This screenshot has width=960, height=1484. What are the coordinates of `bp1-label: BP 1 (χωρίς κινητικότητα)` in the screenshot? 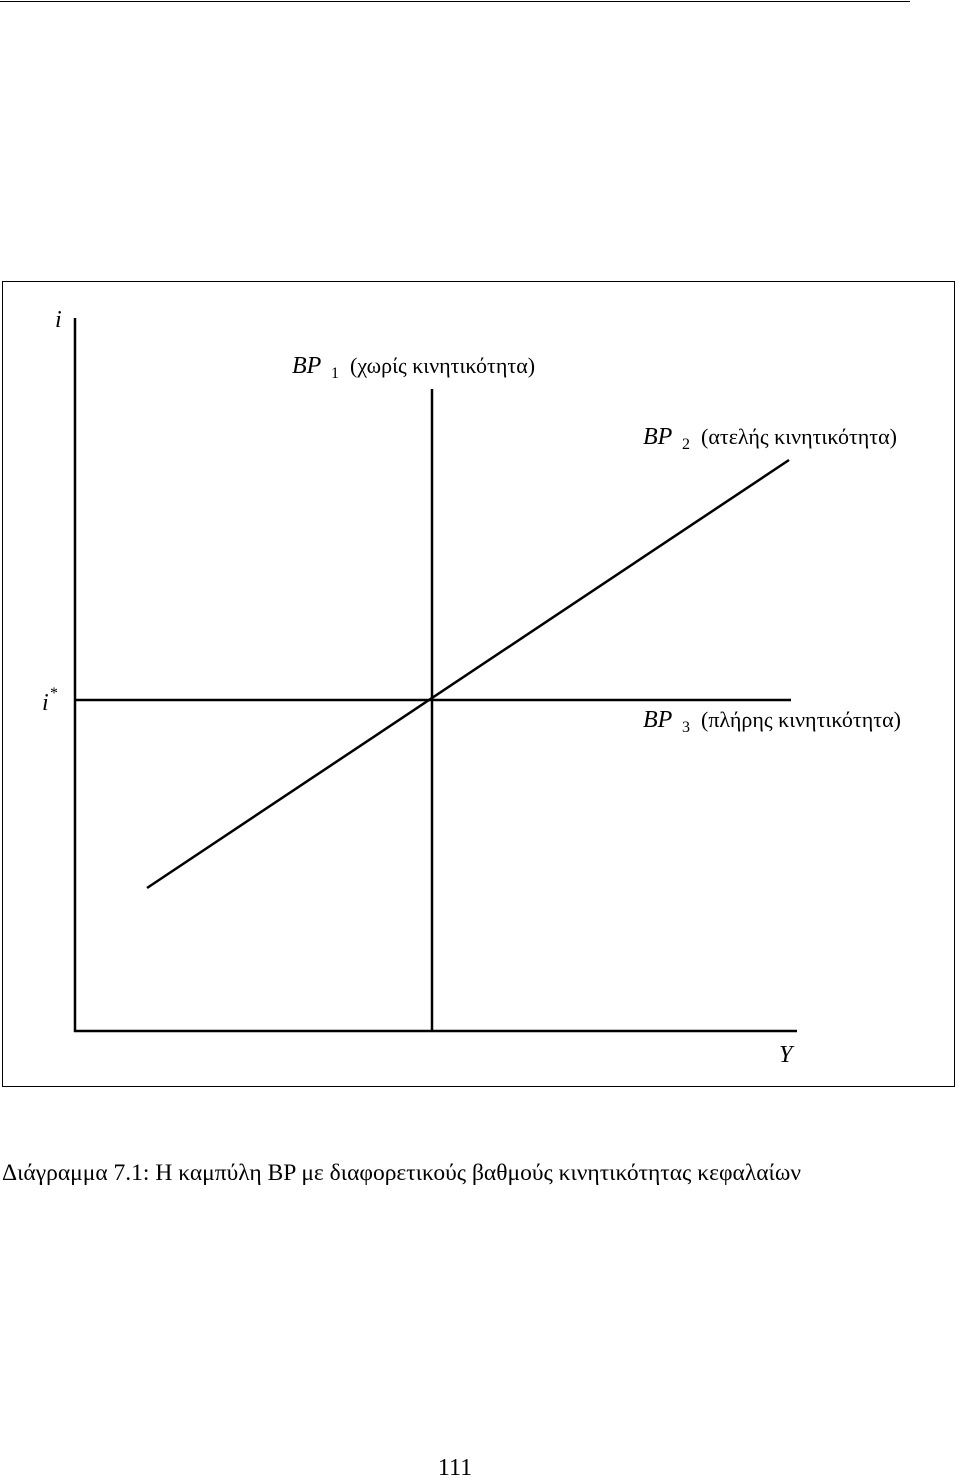 It's located at (413, 367).